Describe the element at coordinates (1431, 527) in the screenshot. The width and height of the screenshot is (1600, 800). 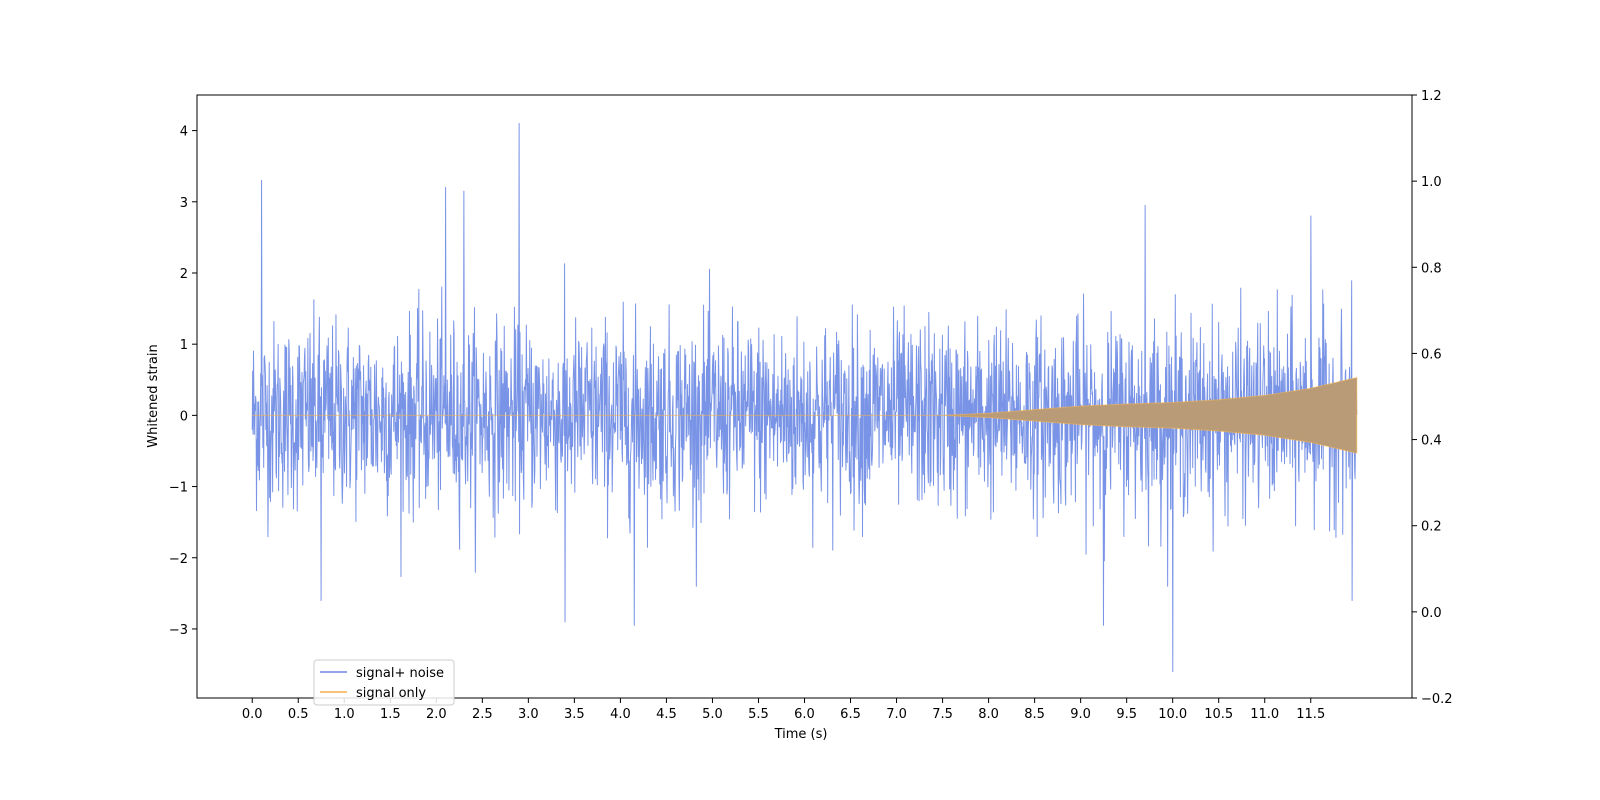
I see `y-right-tick-label: 0.2` at that location.